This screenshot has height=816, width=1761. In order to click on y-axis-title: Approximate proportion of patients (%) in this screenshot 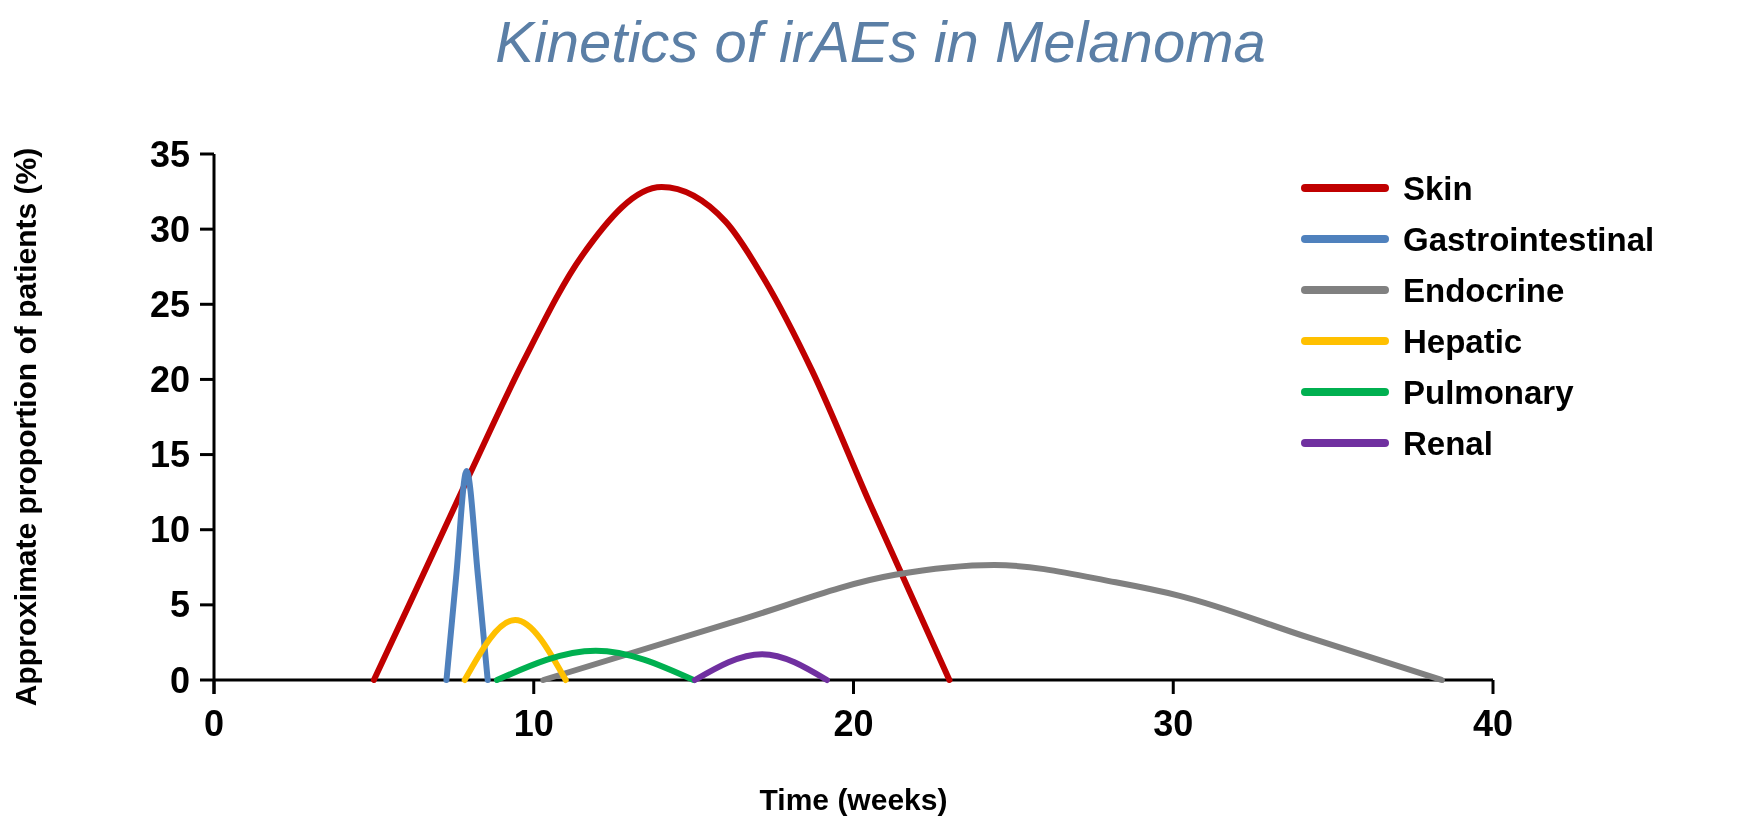, I will do `click(25, 427)`.